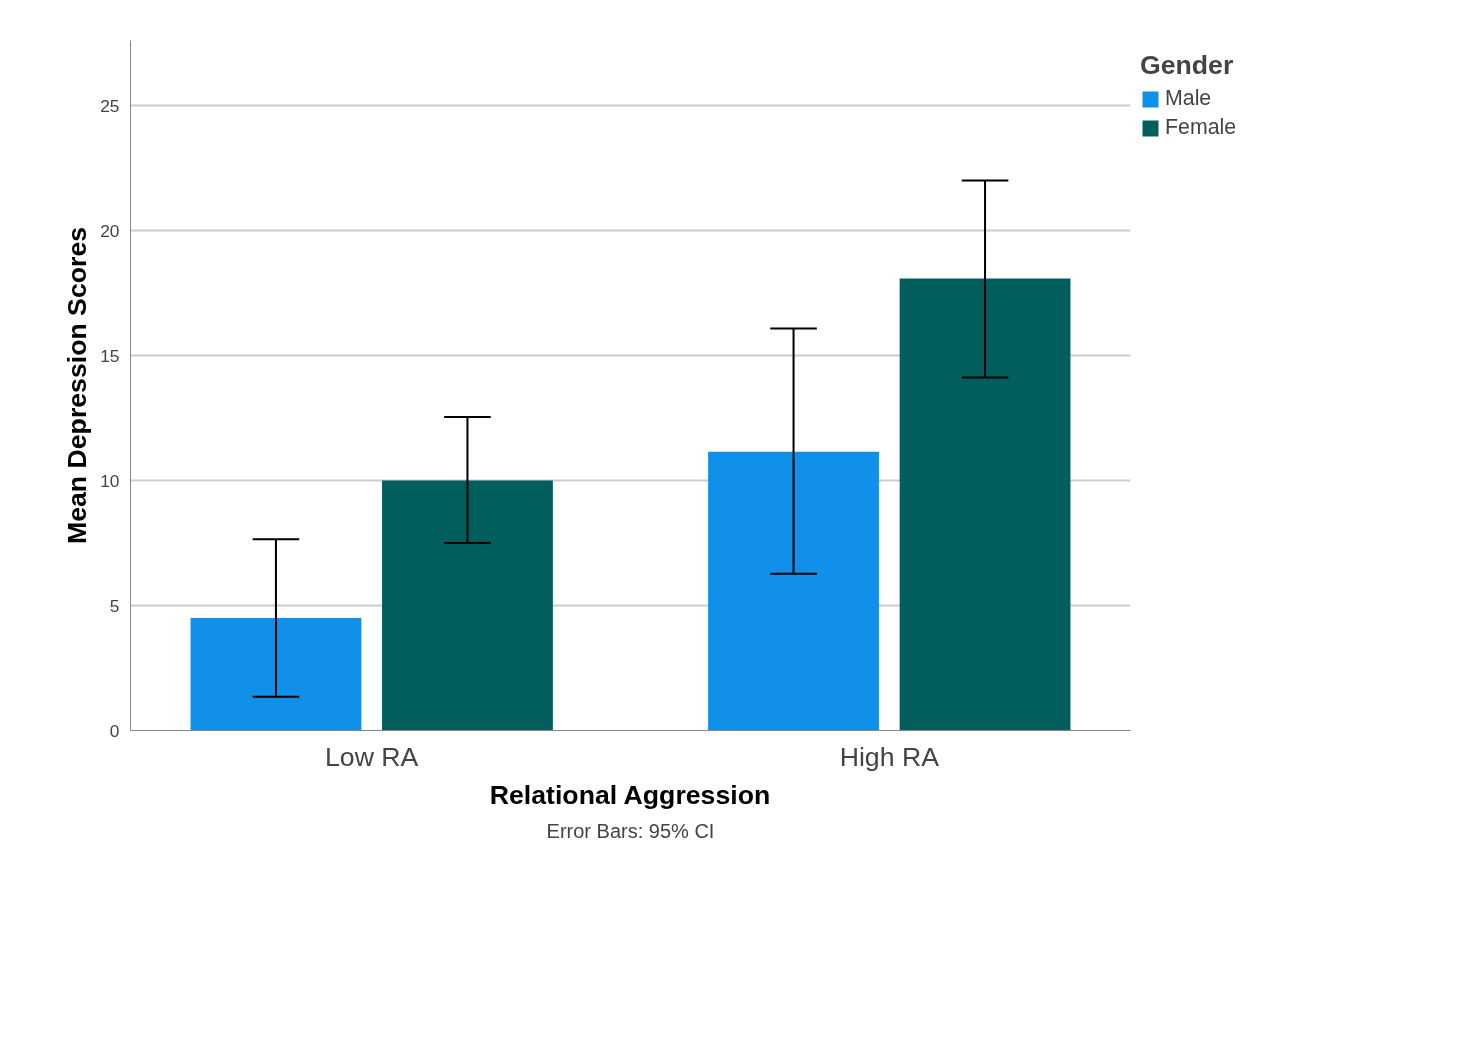 Image resolution: width=1471 pixels, height=1038 pixels. Describe the element at coordinates (110, 230) in the screenshot. I see `y-tick-label: 20` at that location.